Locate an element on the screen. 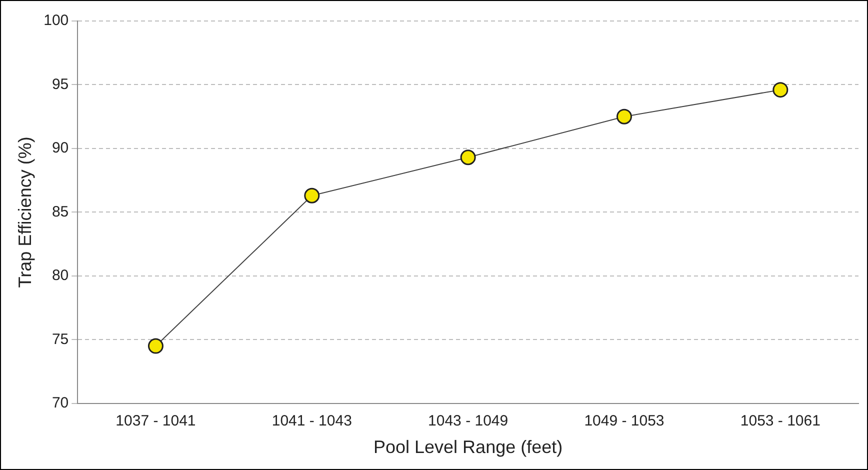 This screenshot has width=868, height=470. x-tick-label: 1043 - 1049 is located at coordinates (468, 421).